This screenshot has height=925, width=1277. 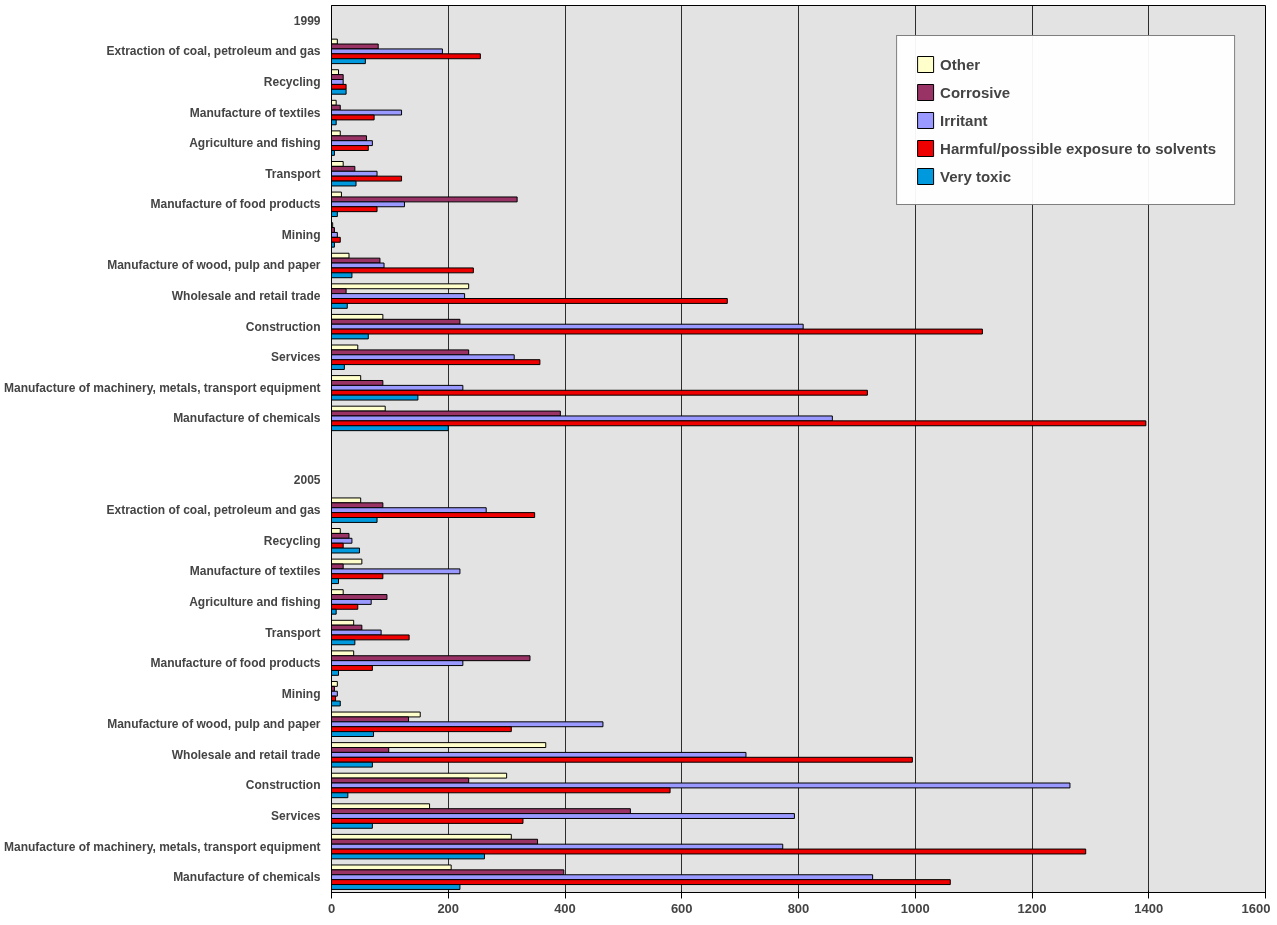 I want to click on y-tick-label: 1999, so click(x=307, y=20).